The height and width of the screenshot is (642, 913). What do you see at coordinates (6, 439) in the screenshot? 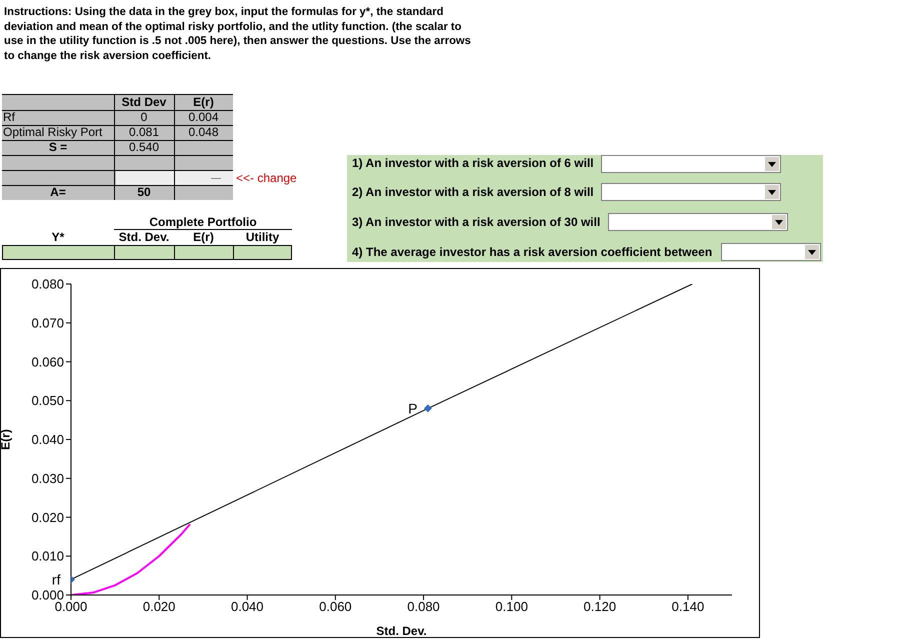
I see `y-axis-title: E(r)` at bounding box center [6, 439].